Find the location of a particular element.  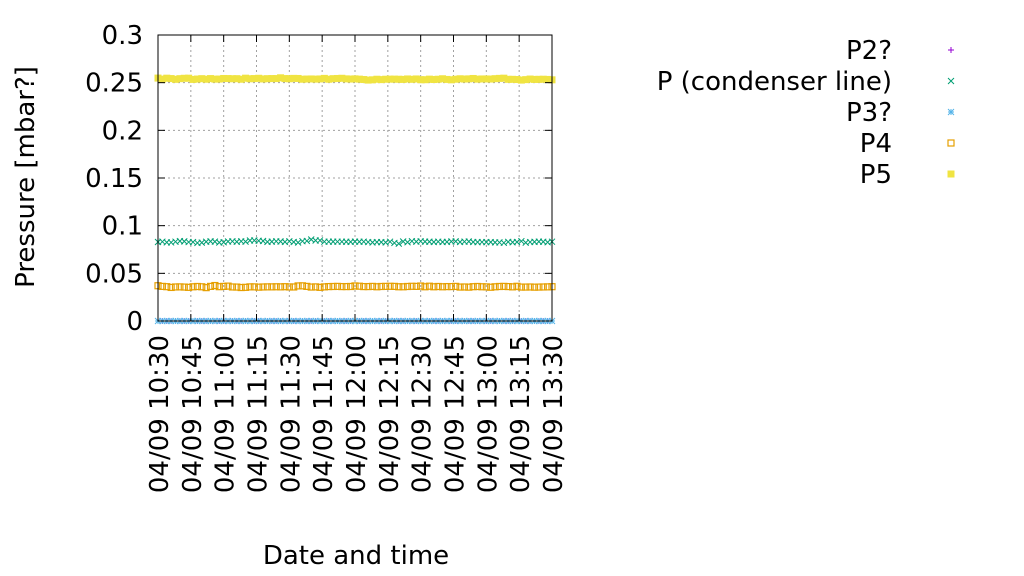

x-tick-label: 04/09 10:30 is located at coordinates (160, 414).